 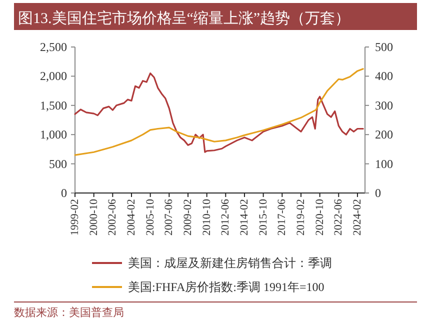 What do you see at coordinates (150, 217) in the screenshot?
I see `x-tick-label: 2005-10` at bounding box center [150, 217].